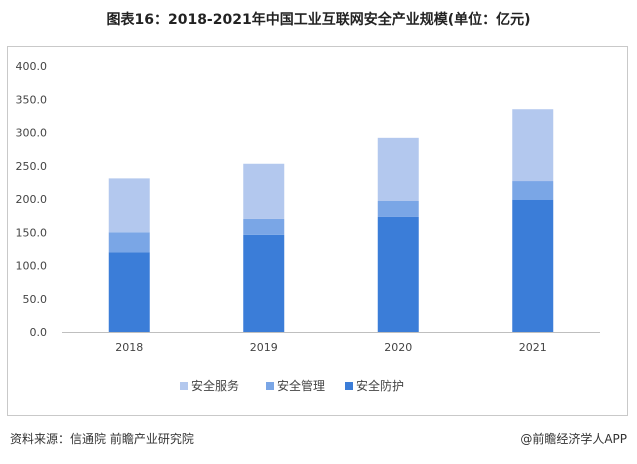  I want to click on y-tick-label: 200.0, so click(32, 199).